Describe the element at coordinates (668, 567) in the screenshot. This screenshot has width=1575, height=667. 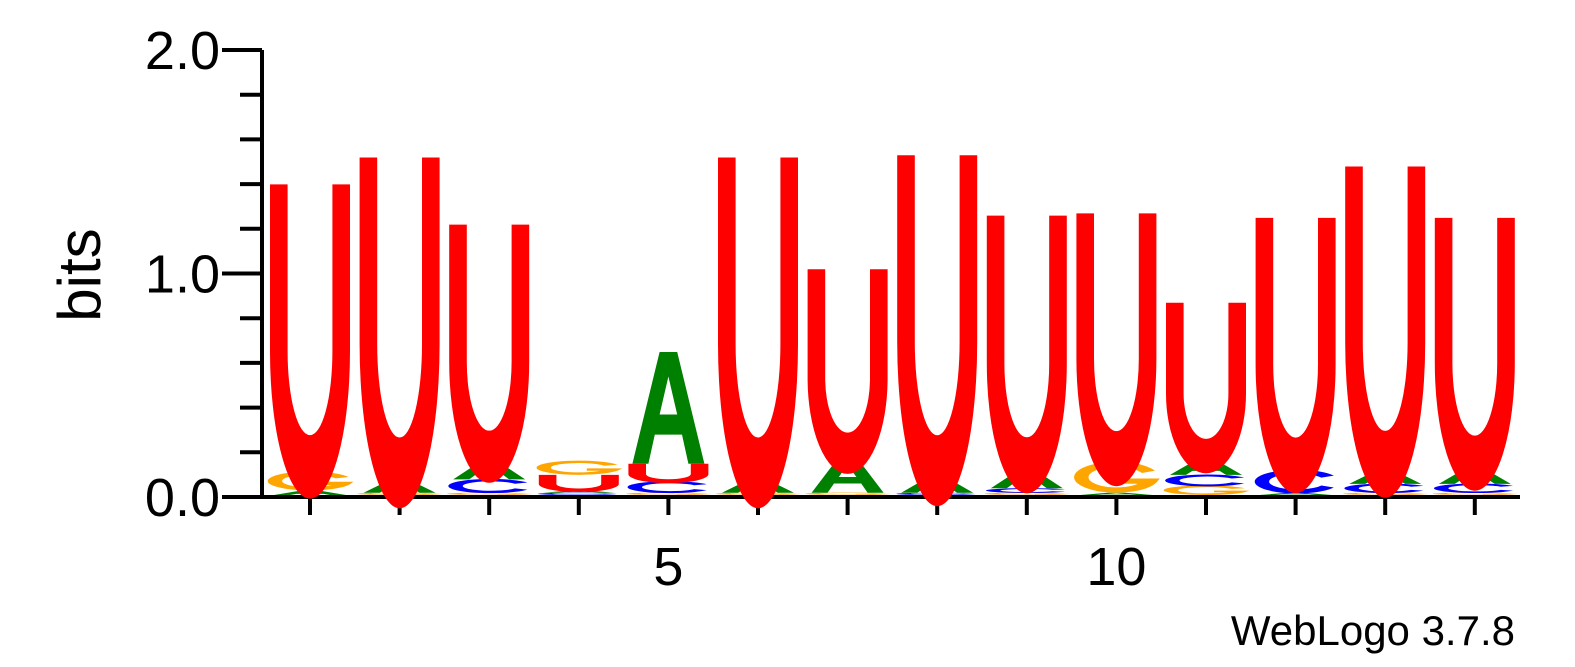
I see `x-tick-label: 5` at that location.